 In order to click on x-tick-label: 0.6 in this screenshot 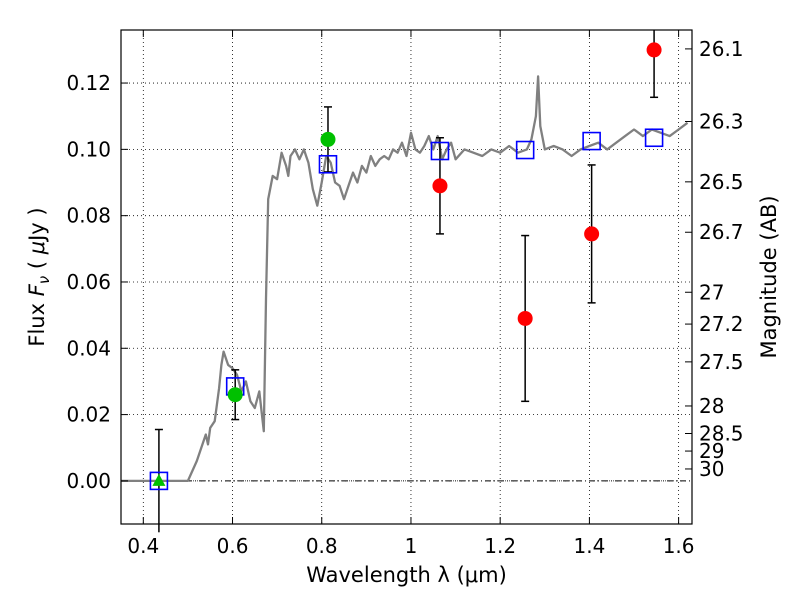, I will do `click(233, 546)`.